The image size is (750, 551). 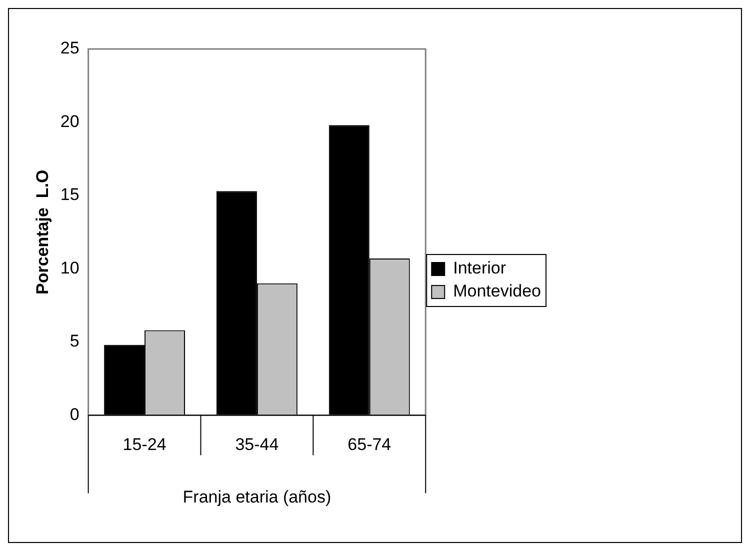 I want to click on y-axis-title: Porcentaje L.O, so click(x=42, y=232).